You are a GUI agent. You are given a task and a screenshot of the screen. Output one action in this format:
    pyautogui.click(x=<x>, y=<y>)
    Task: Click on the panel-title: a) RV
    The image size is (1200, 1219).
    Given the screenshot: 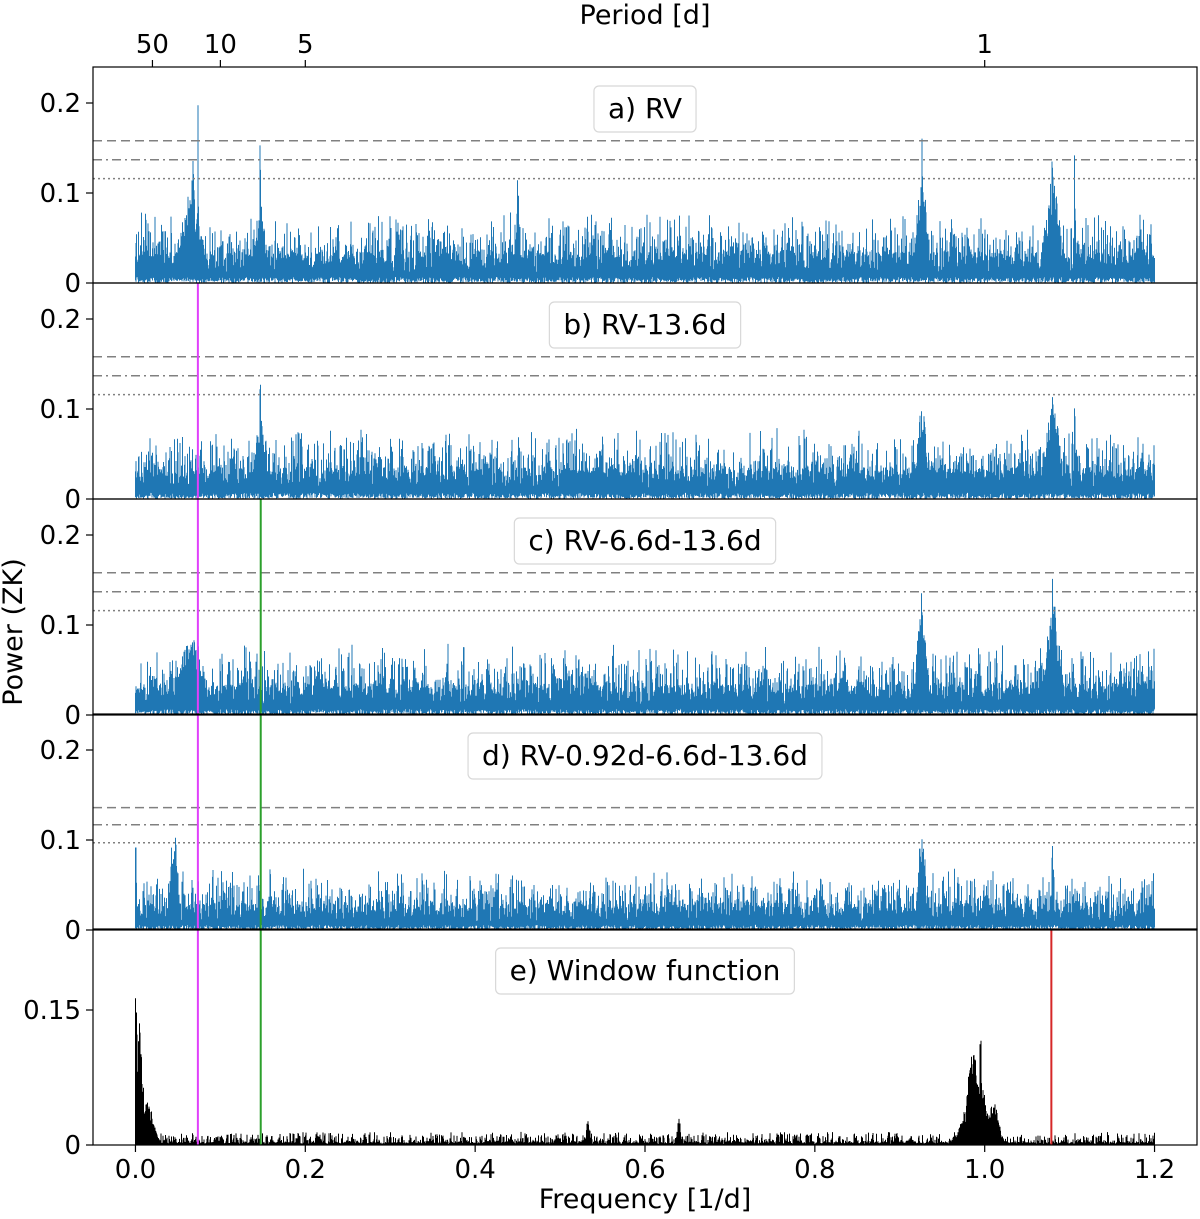 What is the action you would take?
    pyautogui.click(x=645, y=109)
    